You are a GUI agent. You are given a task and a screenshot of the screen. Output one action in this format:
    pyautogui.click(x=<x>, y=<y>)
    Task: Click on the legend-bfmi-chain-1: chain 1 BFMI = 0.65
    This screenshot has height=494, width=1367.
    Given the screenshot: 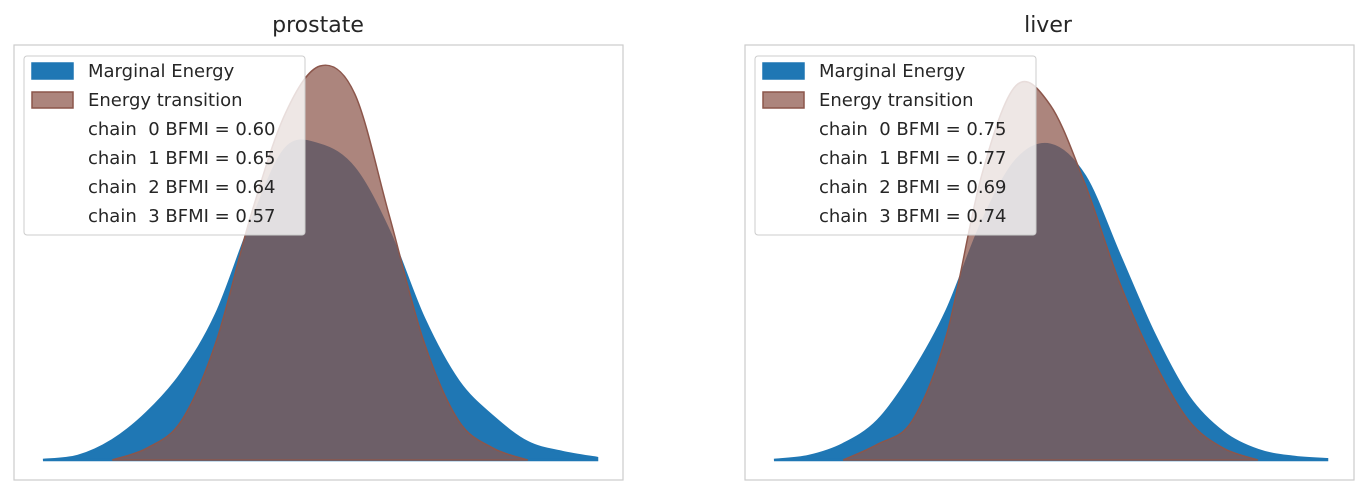 What is the action you would take?
    pyautogui.click(x=182, y=158)
    